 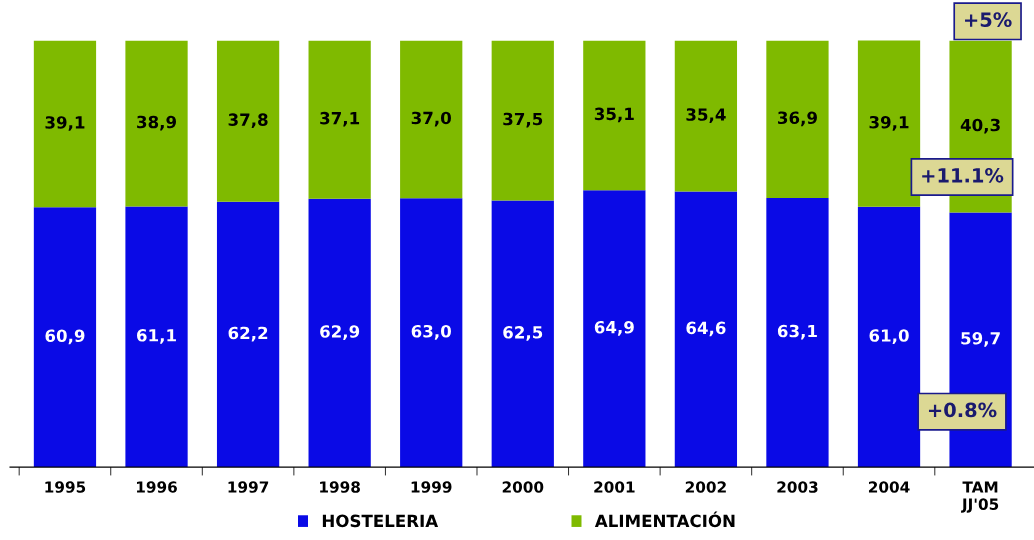 I want to click on data-label: 38,9, so click(x=157, y=123).